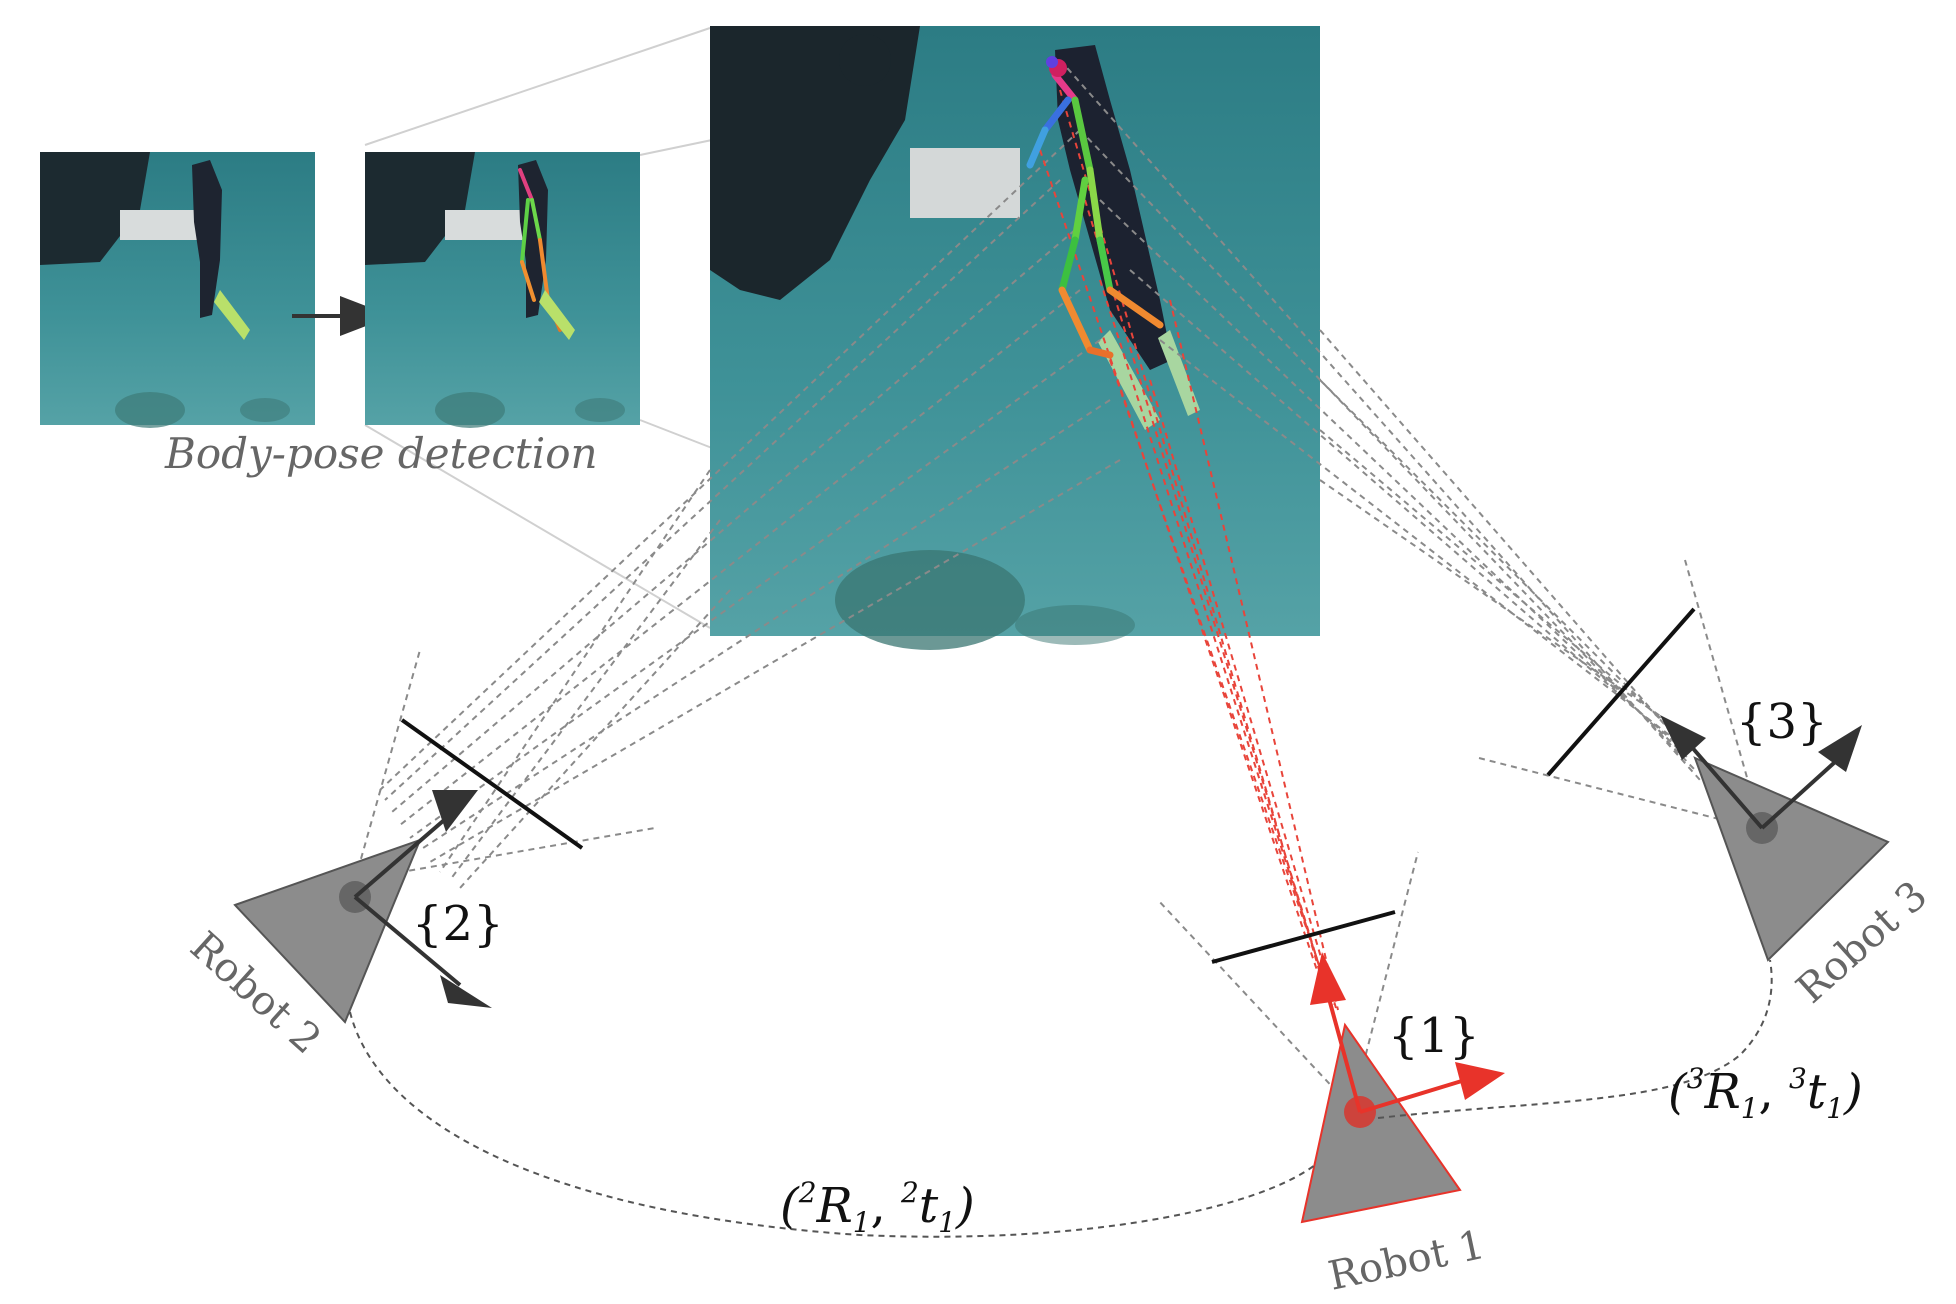  I want to click on caption-body-pose-detection: Body-pose detection, so click(381, 453).